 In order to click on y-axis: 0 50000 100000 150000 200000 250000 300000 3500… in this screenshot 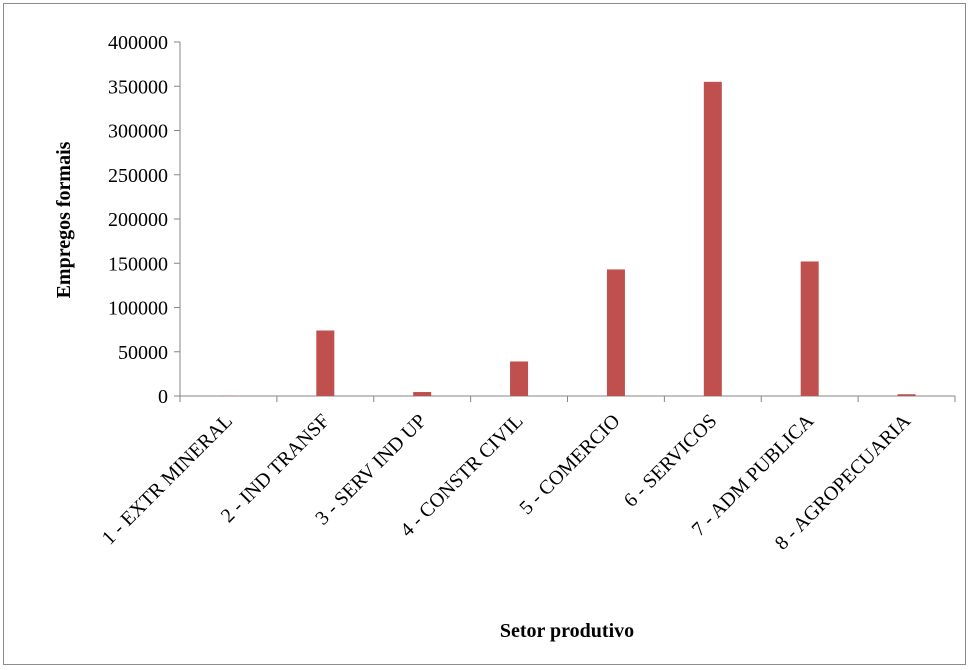, I will do `click(144, 220)`.